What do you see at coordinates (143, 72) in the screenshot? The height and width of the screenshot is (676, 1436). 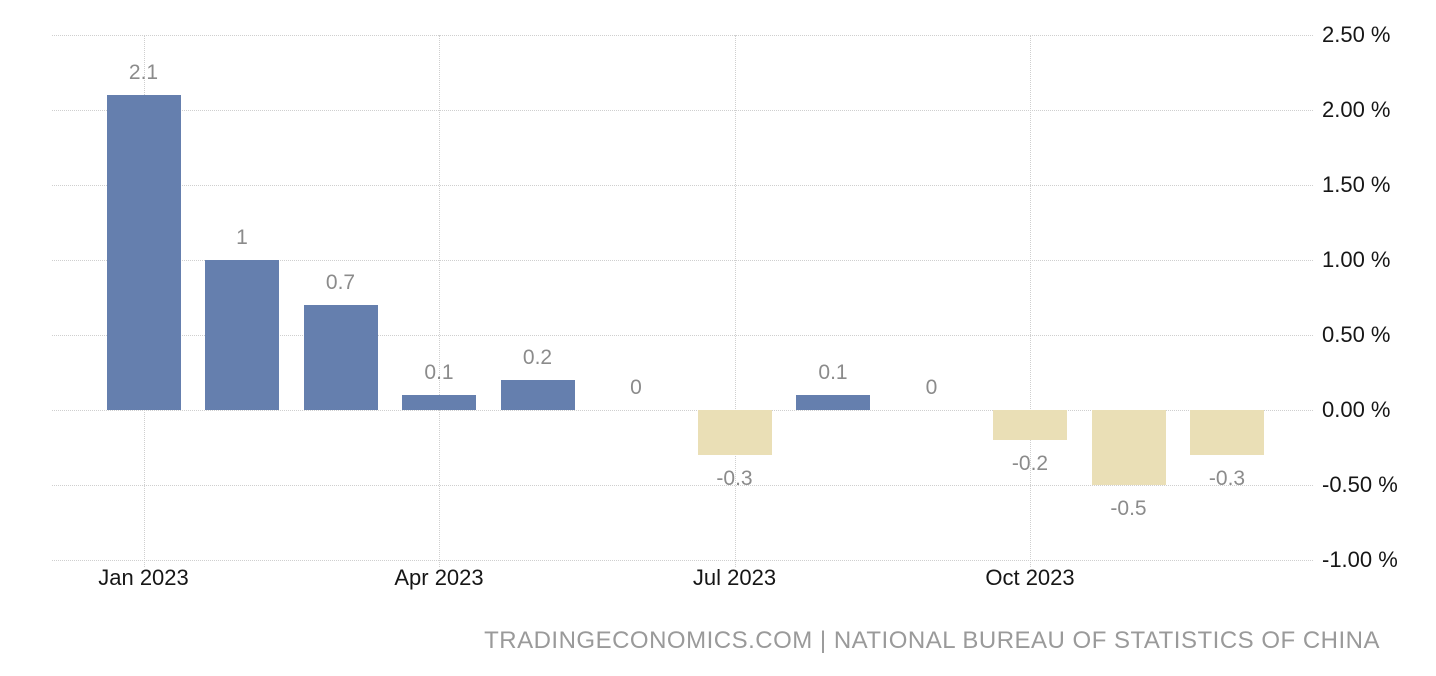 I see `bar-value-label: 2.1` at bounding box center [143, 72].